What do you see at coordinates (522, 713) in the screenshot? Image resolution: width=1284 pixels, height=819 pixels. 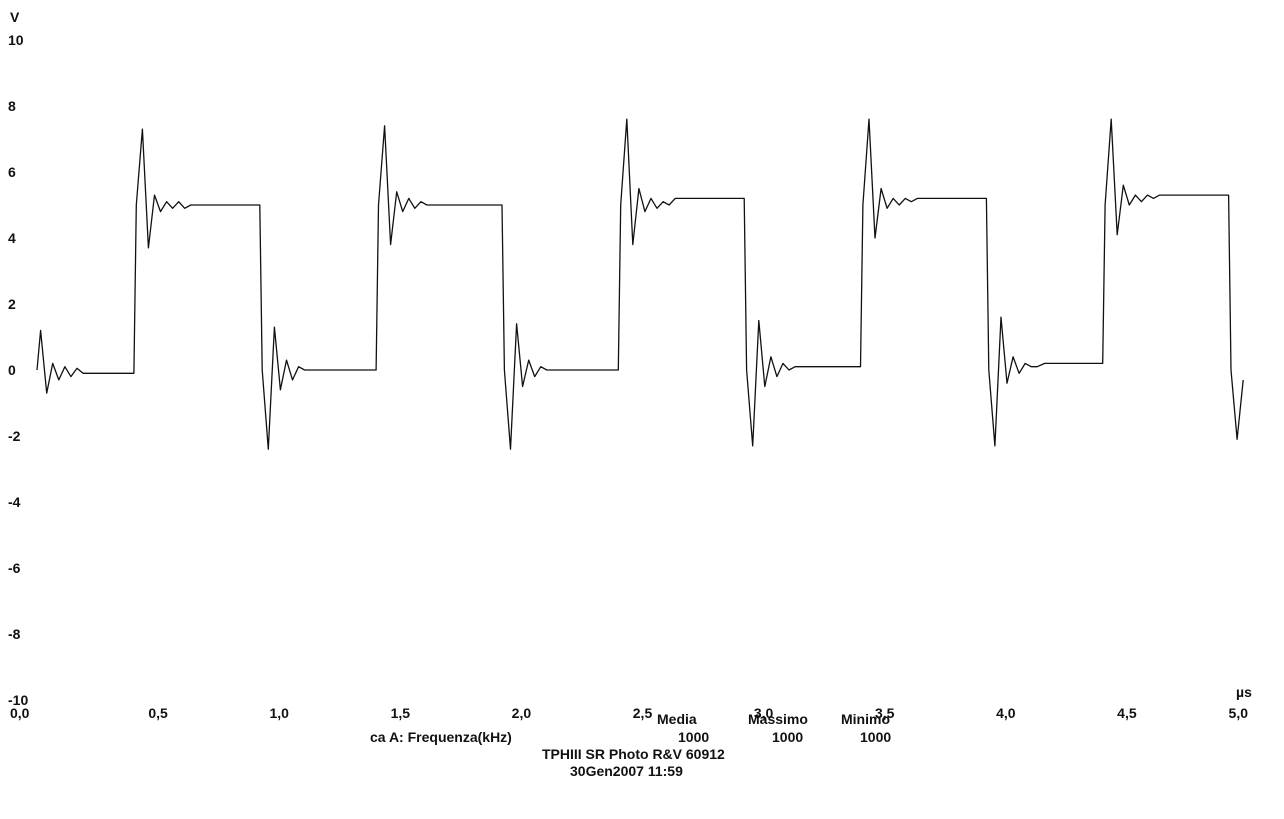 I see `x-tick-label: 2,0` at bounding box center [522, 713].